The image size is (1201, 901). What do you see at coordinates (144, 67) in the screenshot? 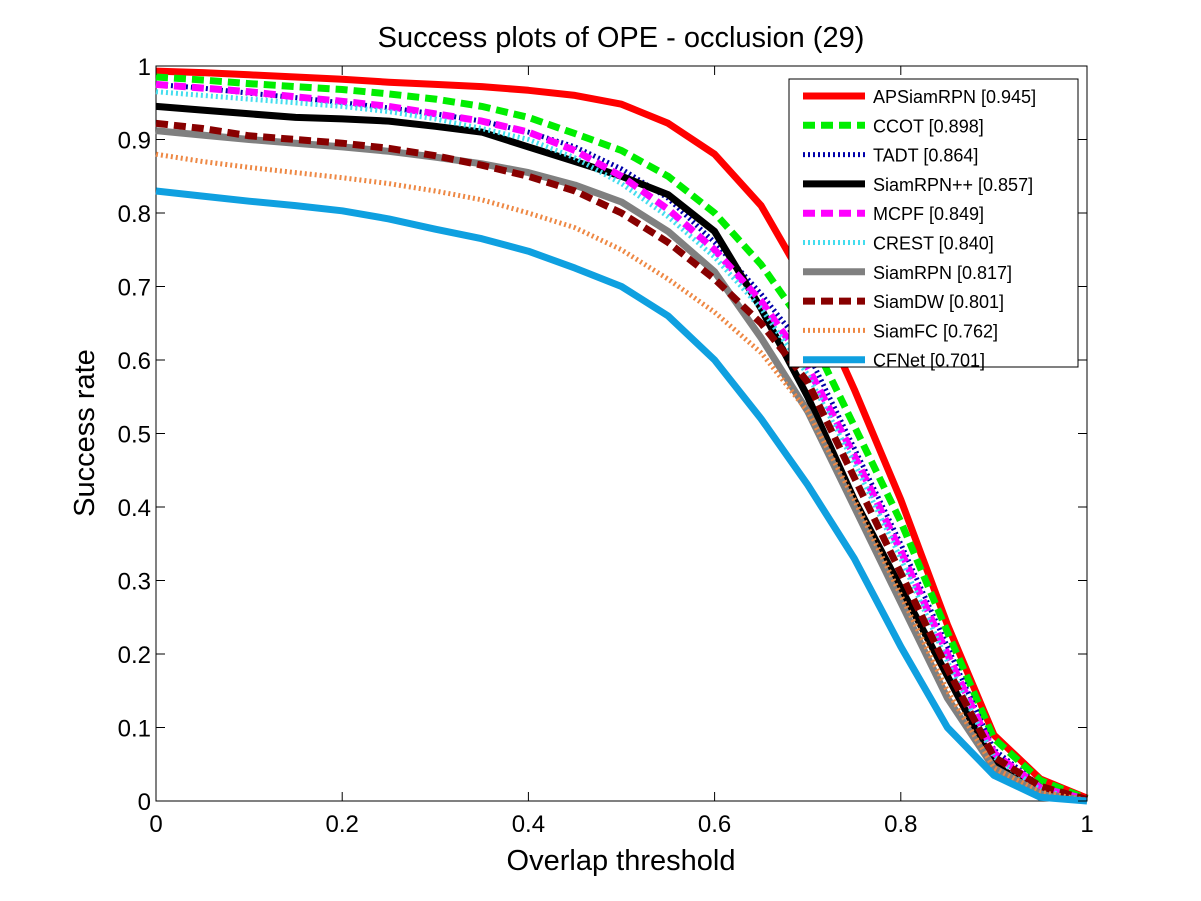
I see `y-tick-label: 1` at bounding box center [144, 67].